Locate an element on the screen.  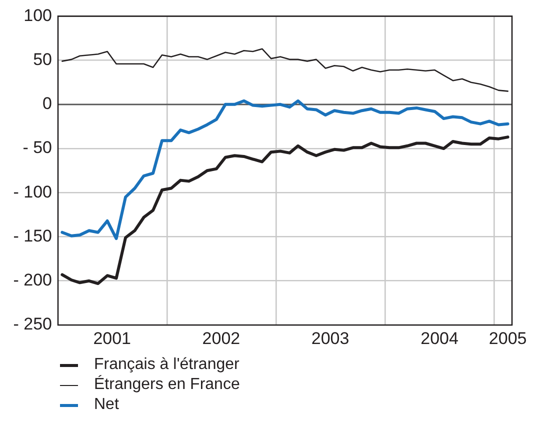
legend-label: Net is located at coordinates (106, 405).